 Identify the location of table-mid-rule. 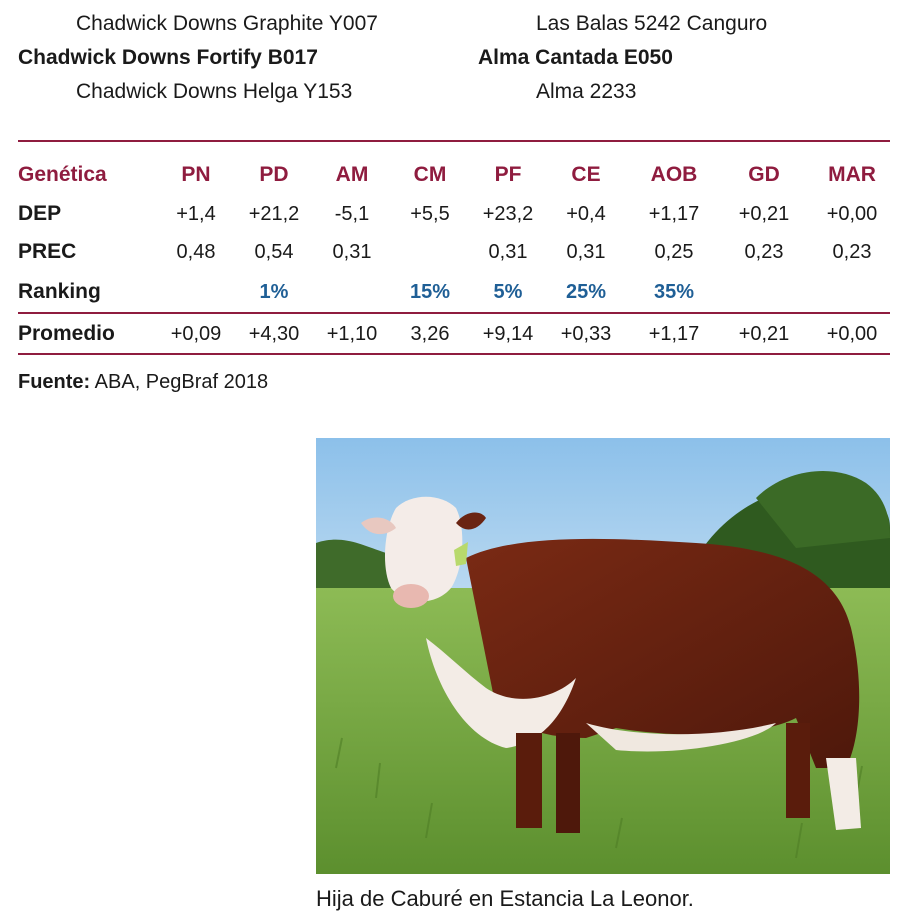
(454, 313).